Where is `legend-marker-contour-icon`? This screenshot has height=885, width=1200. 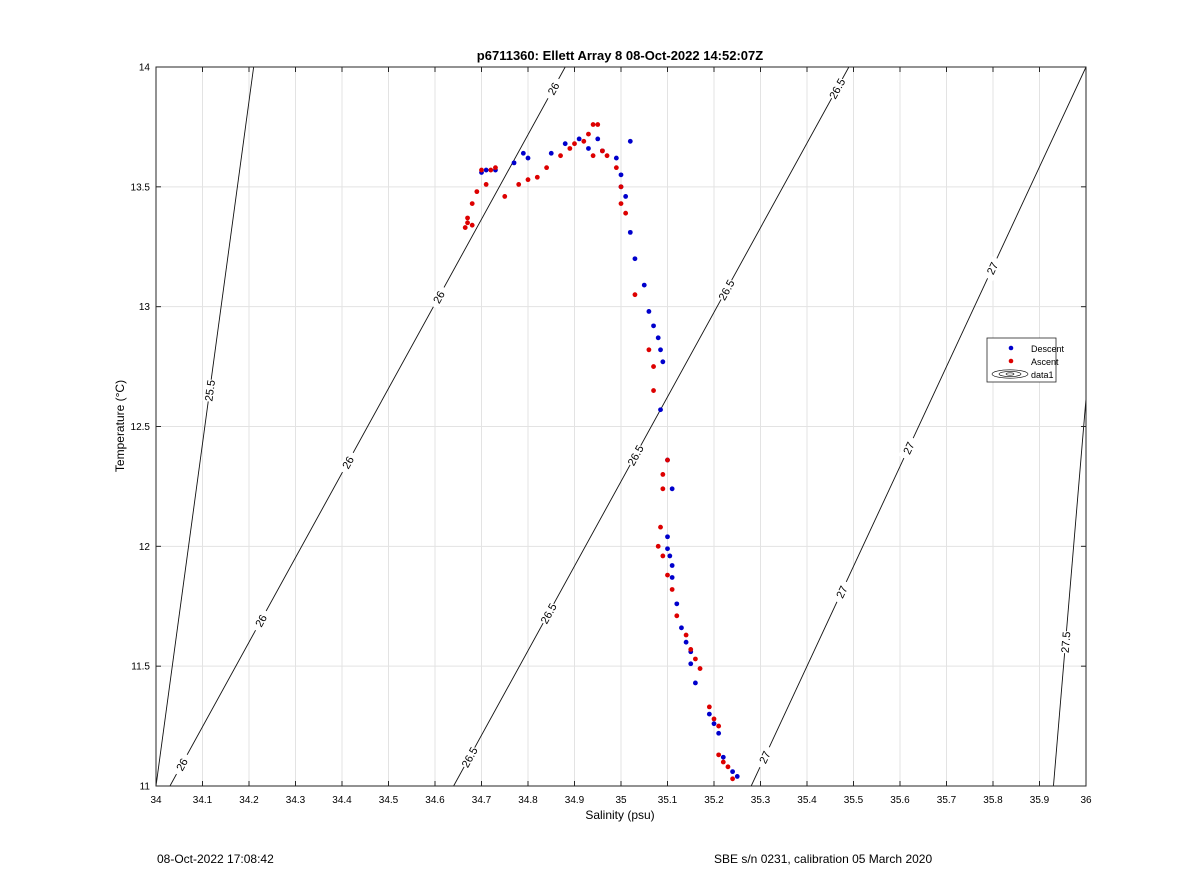
legend-marker-contour-icon is located at coordinates (1010, 374).